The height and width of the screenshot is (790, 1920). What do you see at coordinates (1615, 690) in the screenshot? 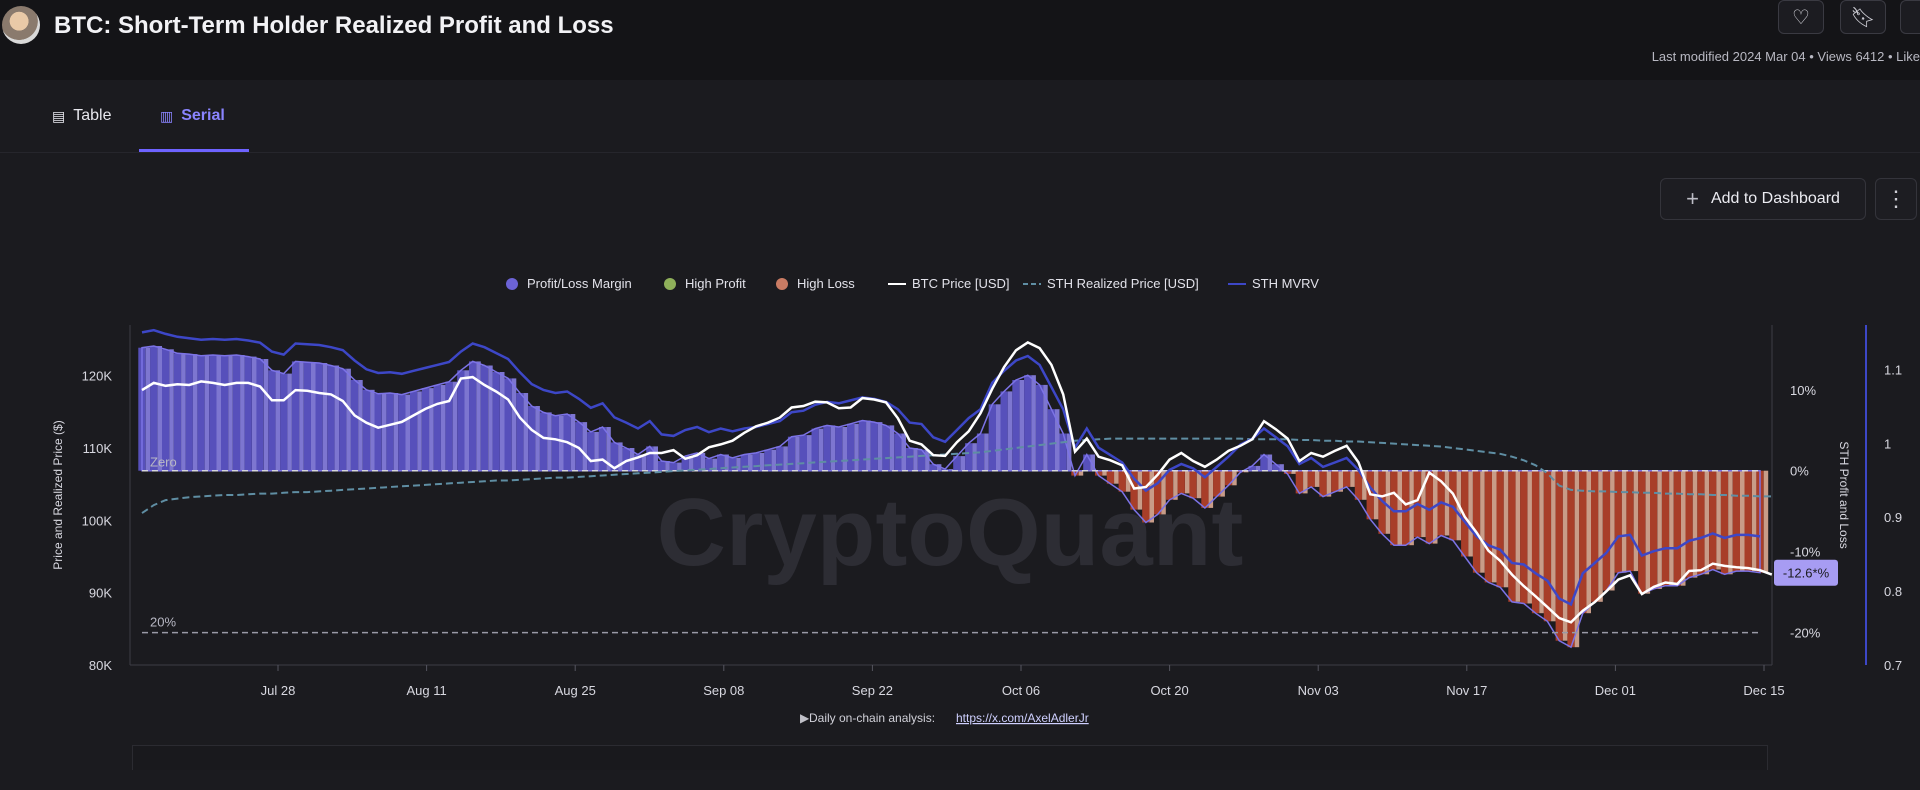
I see `x-axis-tick-label: Dec 01` at bounding box center [1615, 690].